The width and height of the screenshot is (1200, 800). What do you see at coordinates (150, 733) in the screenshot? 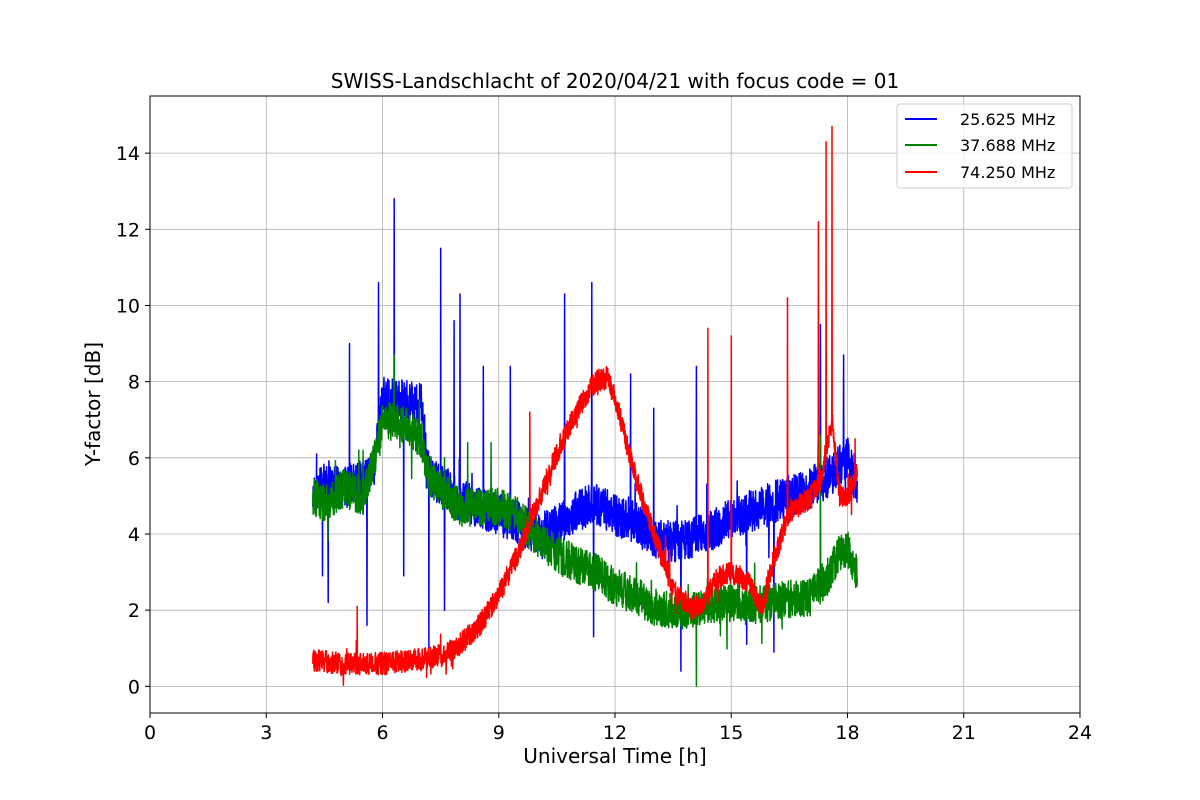
I see `x-tick-label: 0` at bounding box center [150, 733].